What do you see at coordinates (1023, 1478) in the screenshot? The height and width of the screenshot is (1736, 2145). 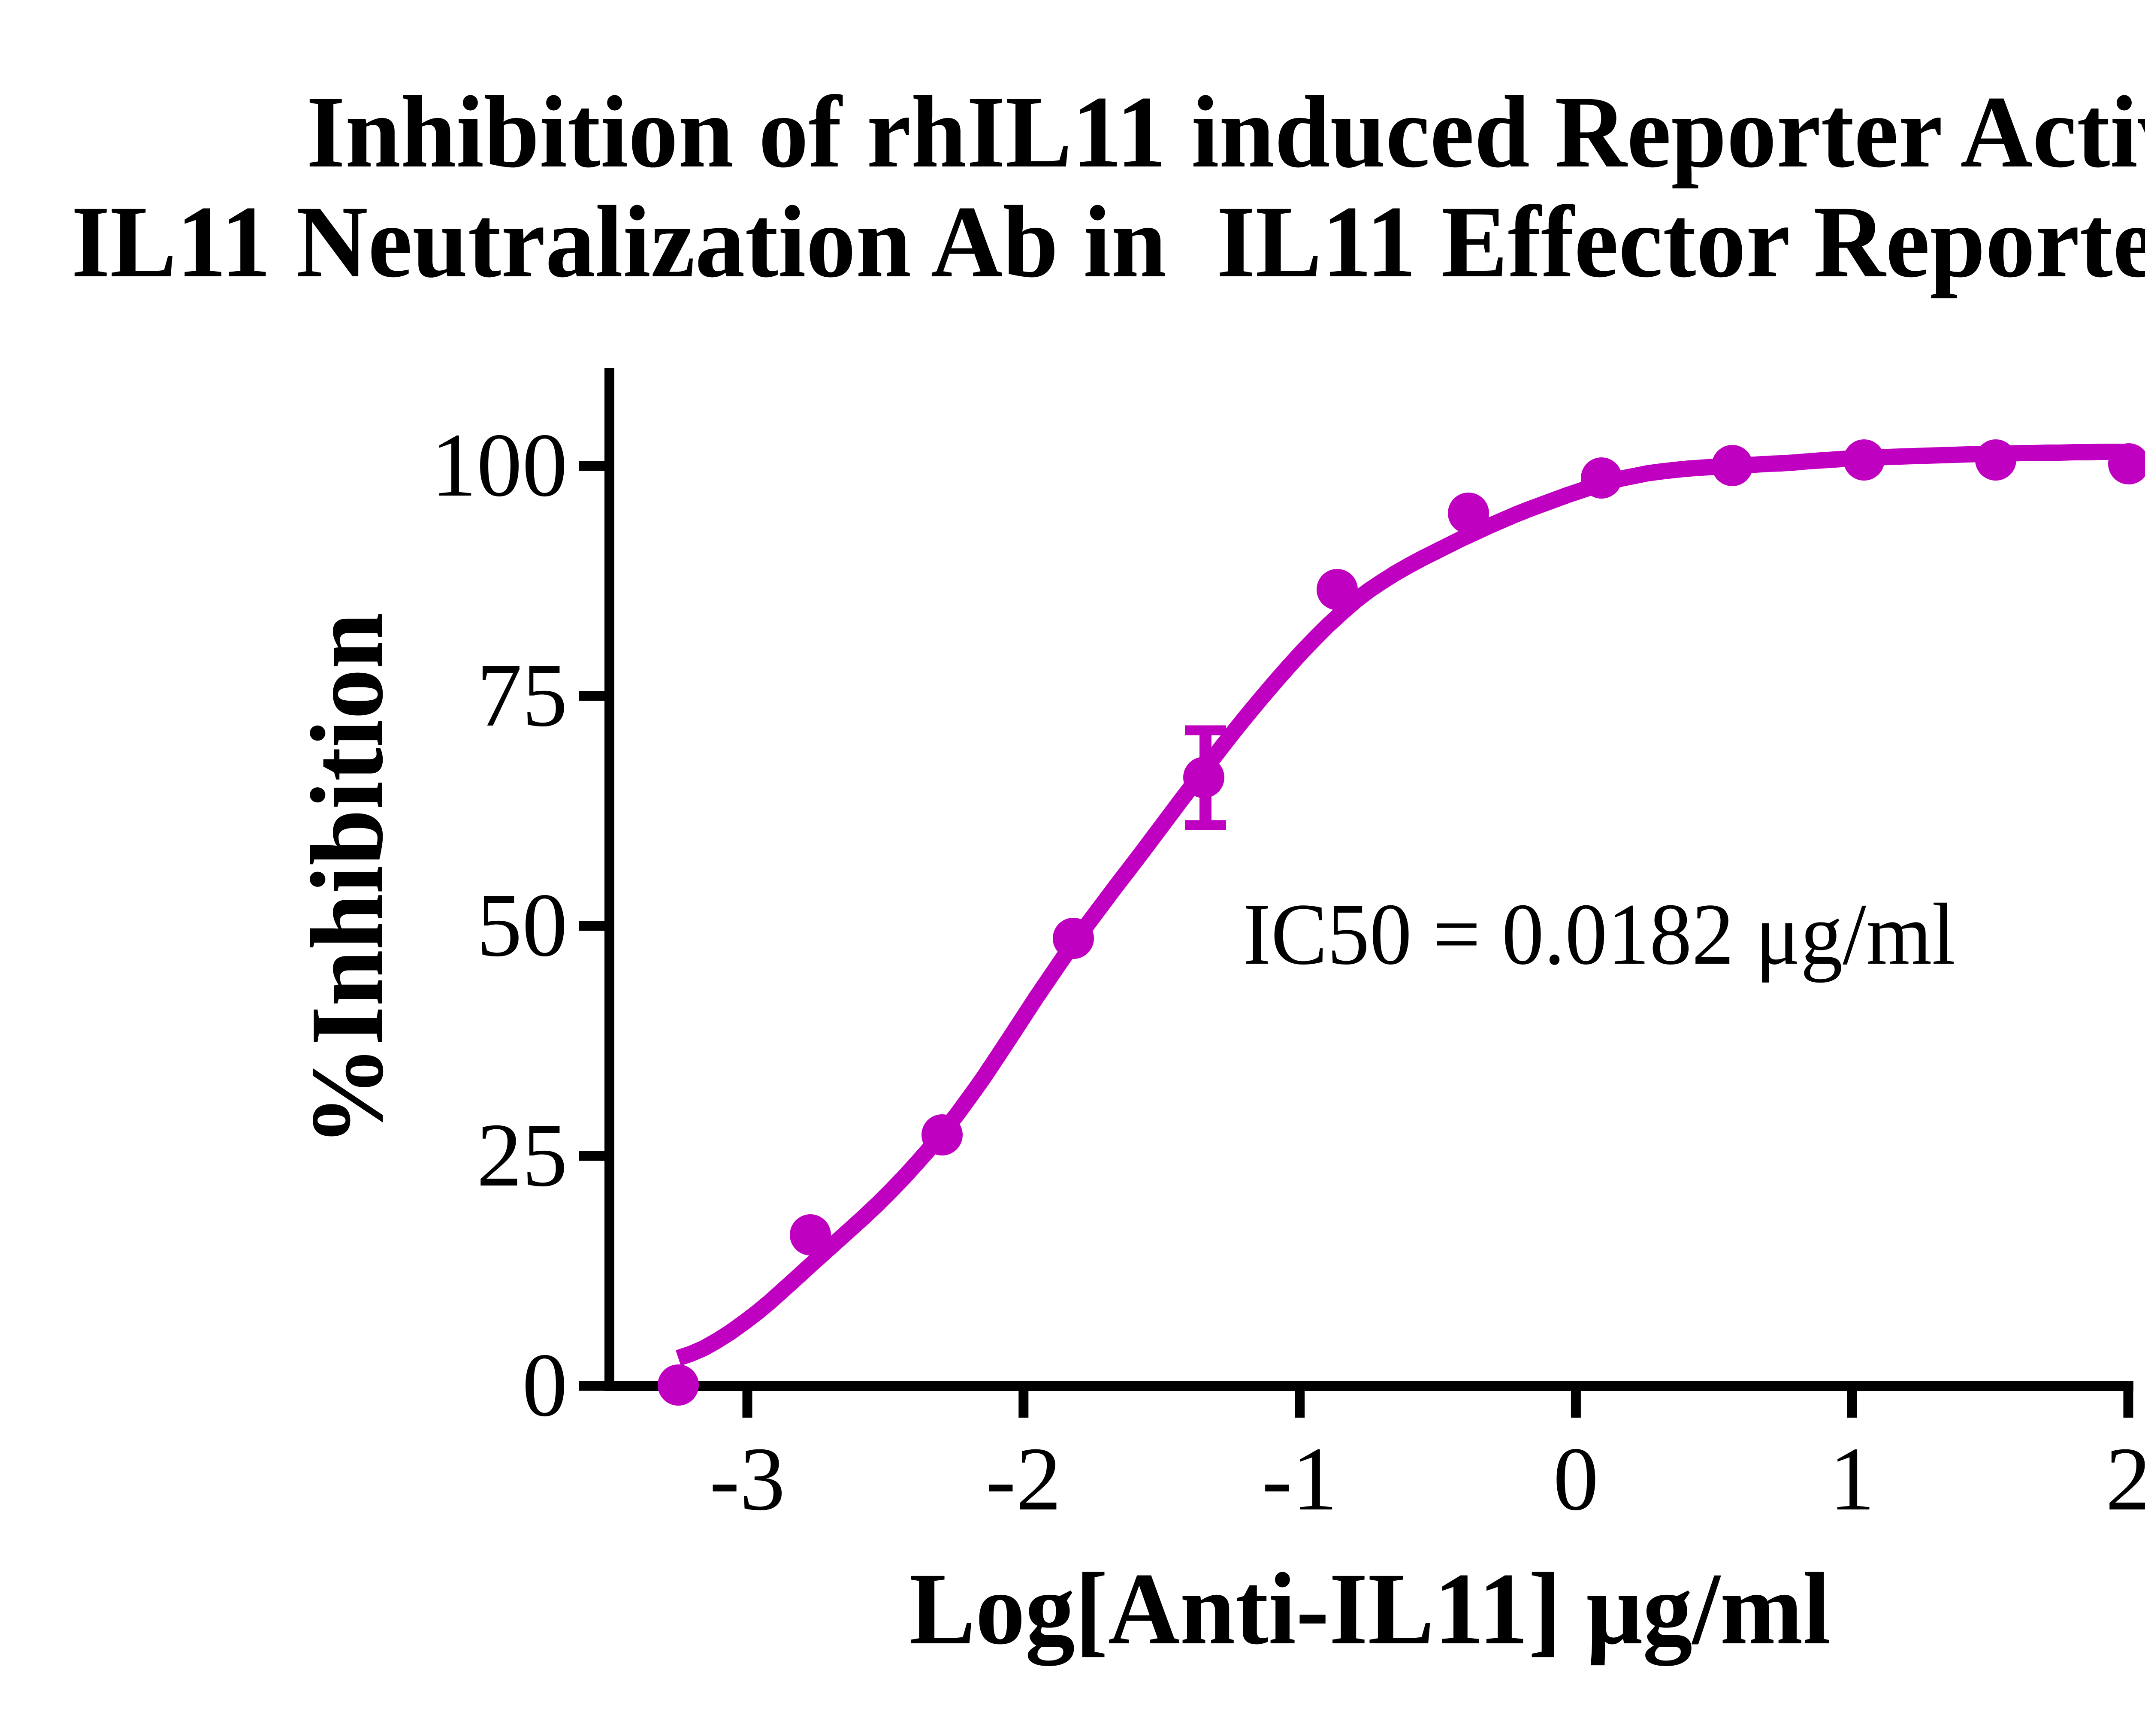 I see `svg-text: -2` at bounding box center [1023, 1478].